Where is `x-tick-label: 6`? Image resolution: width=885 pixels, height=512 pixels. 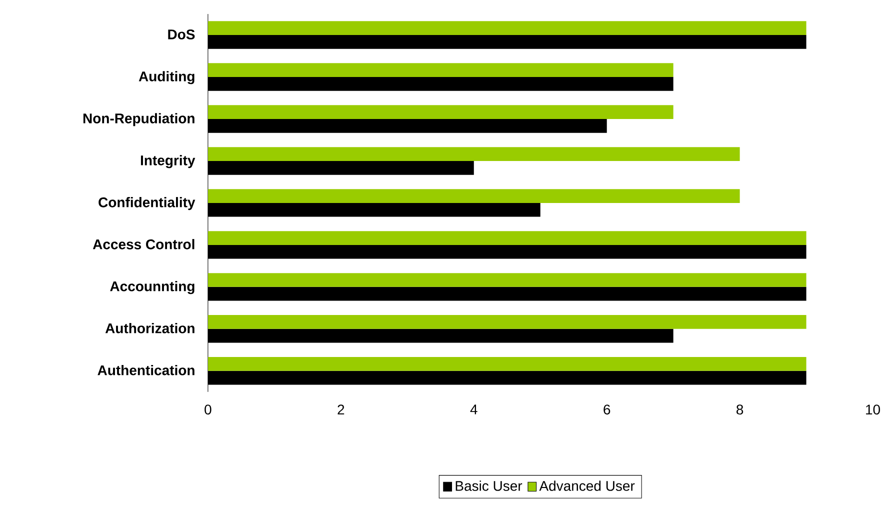
x-tick-label: 6 is located at coordinates (607, 409).